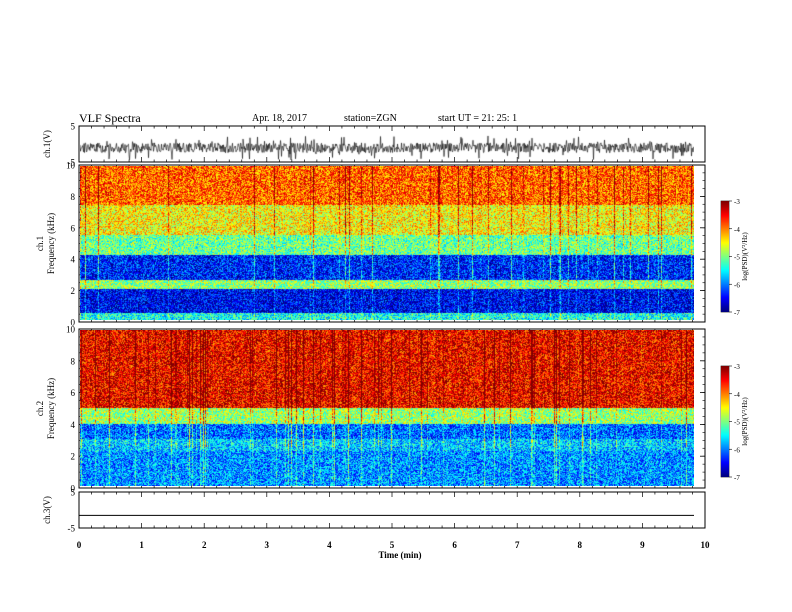  Describe the element at coordinates (47, 144) in the screenshot. I see `y-axis-label-1: ch.1(V)` at that location.